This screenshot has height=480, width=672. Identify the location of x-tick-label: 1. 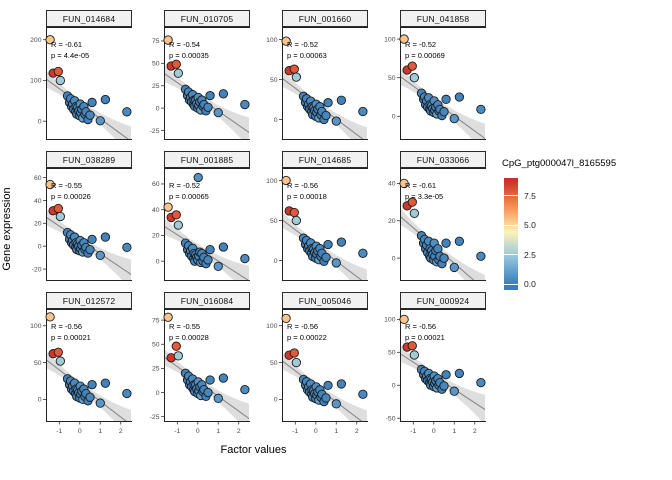
(100, 431).